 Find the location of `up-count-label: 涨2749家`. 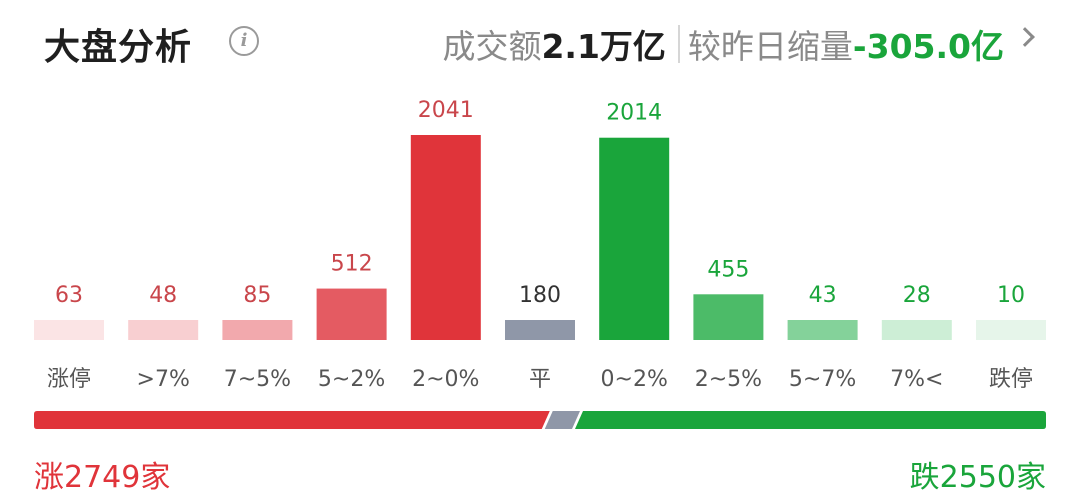

up-count-label: 涨2749家 is located at coordinates (102, 477).